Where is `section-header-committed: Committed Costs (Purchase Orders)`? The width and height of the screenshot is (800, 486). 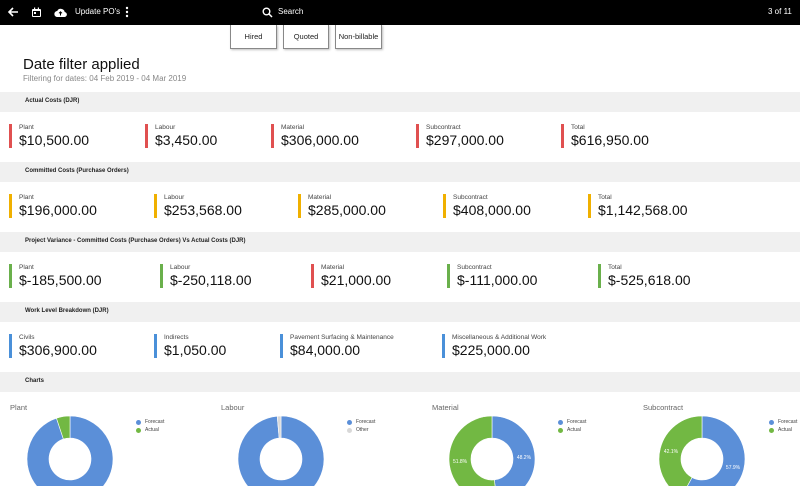
section-header-committed: Committed Costs (Purchase Orders) is located at coordinates (400, 172).